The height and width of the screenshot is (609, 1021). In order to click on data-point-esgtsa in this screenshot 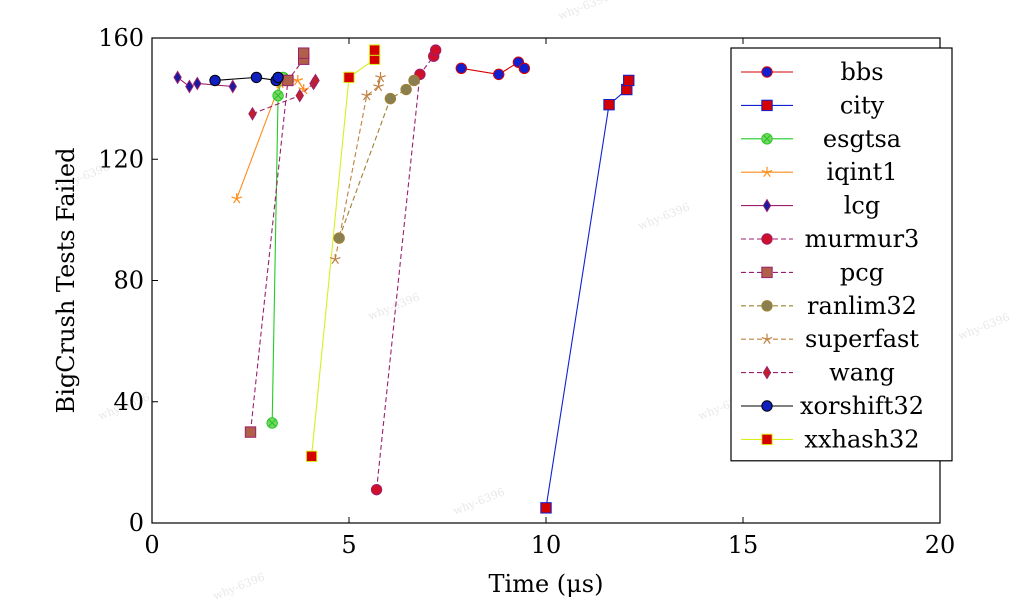, I will do `click(278, 95)`.